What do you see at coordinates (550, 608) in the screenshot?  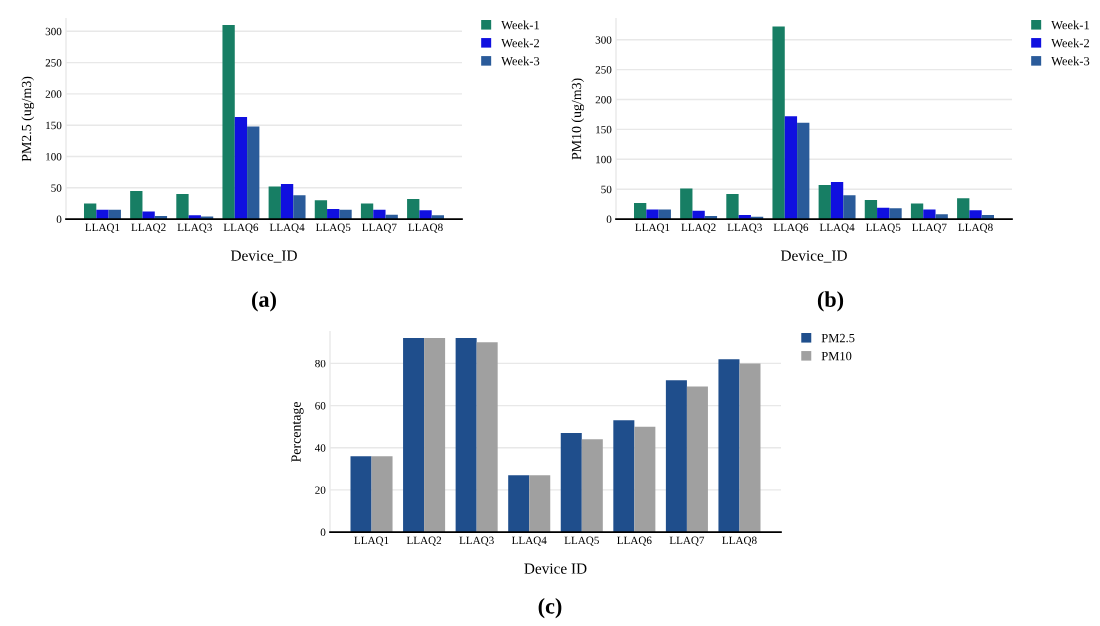 I see `text: (c)` at bounding box center [550, 608].